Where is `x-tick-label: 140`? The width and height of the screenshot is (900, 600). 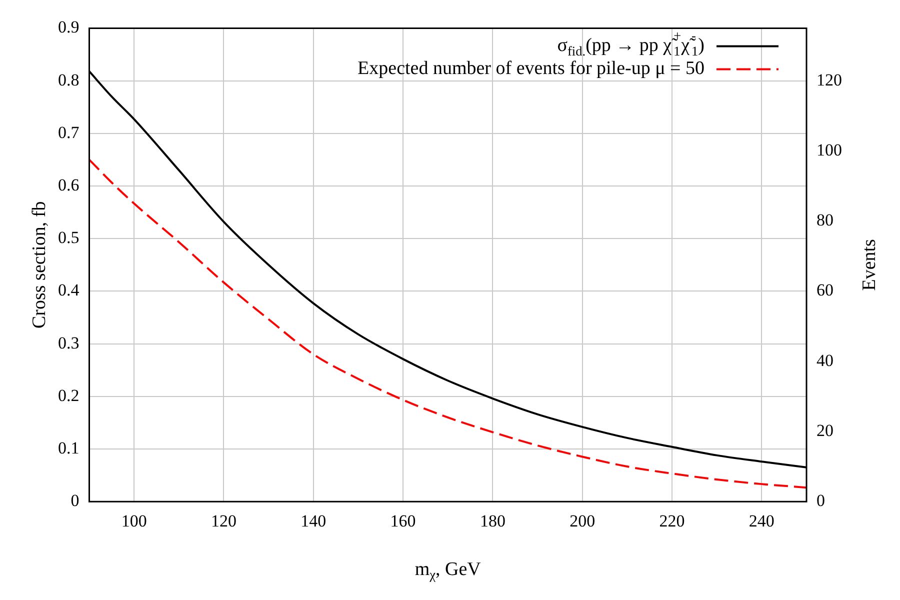 x-tick-label: 140 is located at coordinates (313, 520).